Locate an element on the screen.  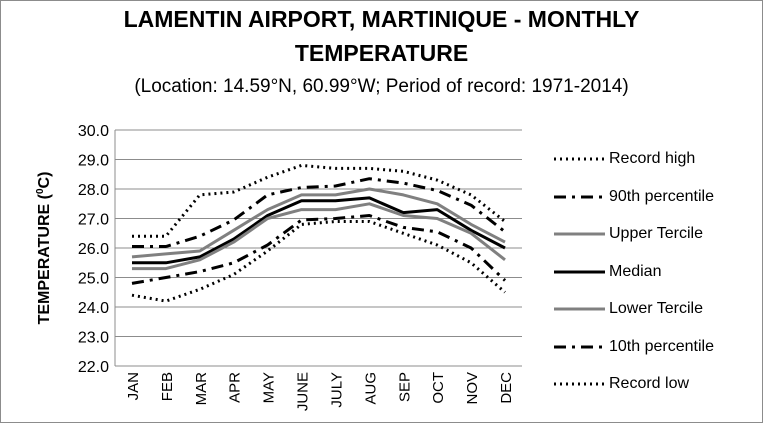
x-tick-label: DEC is located at coordinates (506, 388).